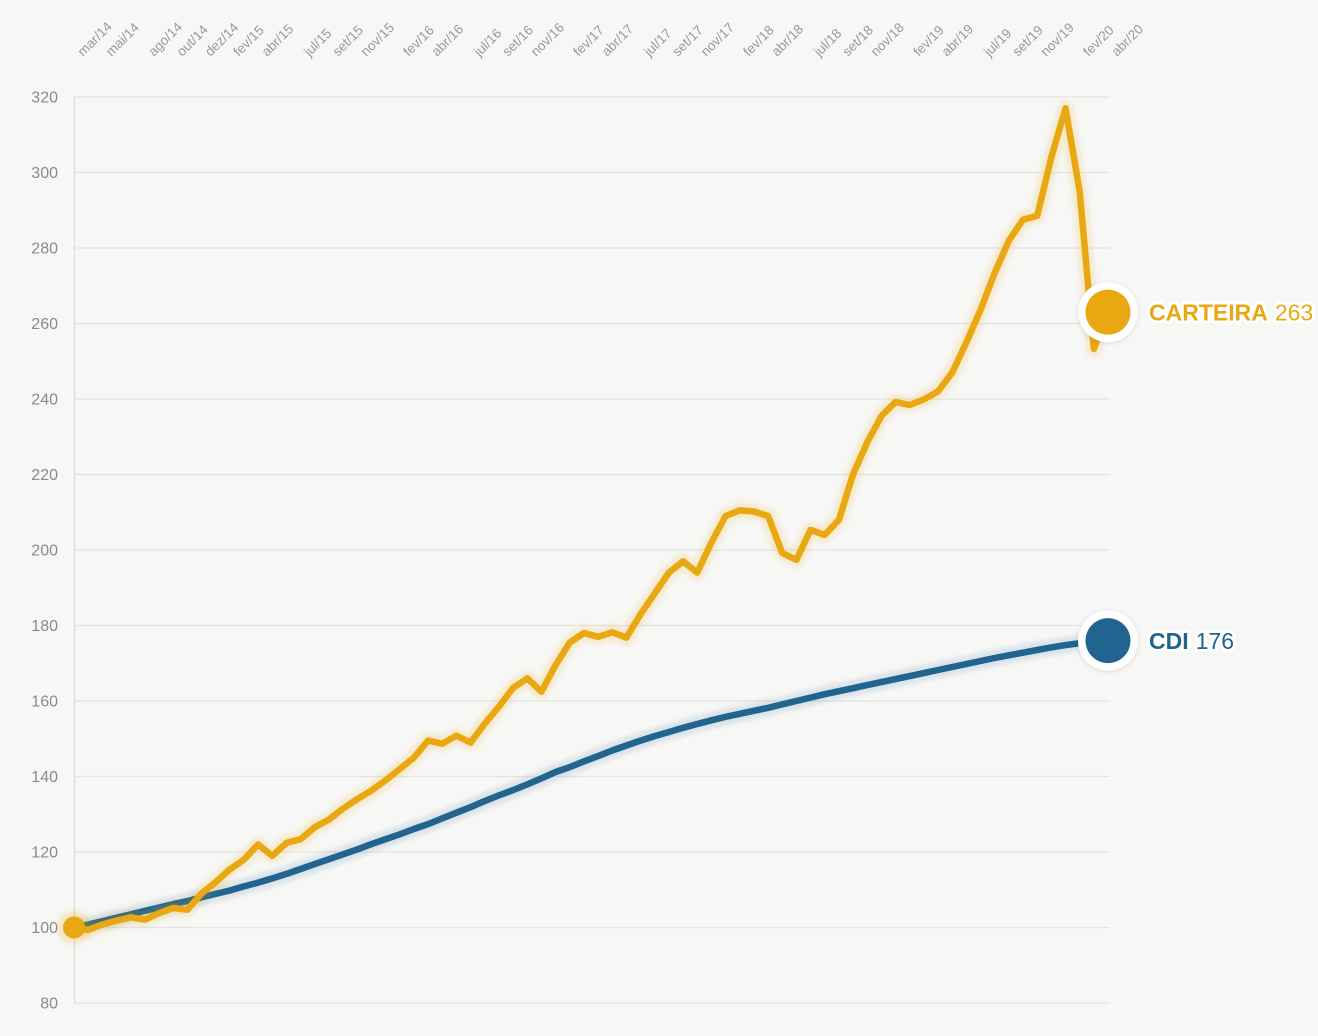  Describe the element at coordinates (1294, 313) in the screenshot. I see `carteira-end-label-value: 263` at that location.